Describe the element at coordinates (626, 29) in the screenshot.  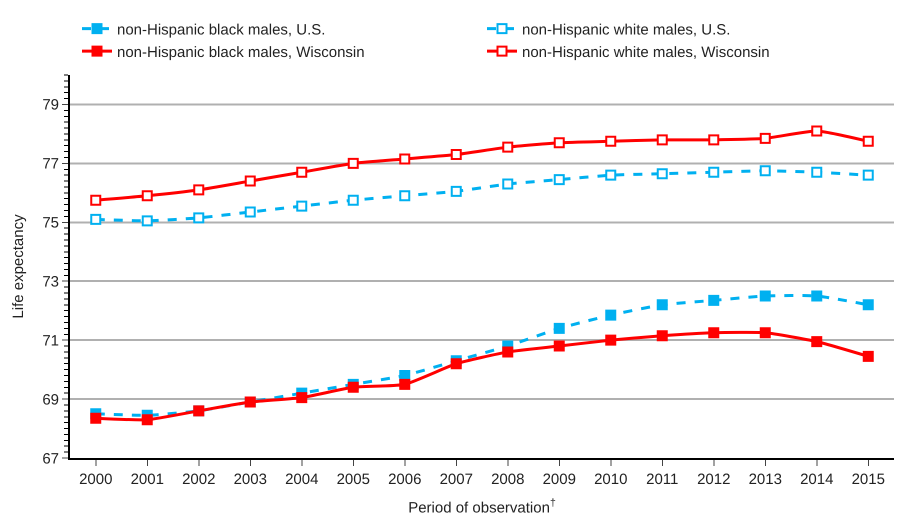
I see `legend-label: non-Hispanic white males, U.S.` at that location.